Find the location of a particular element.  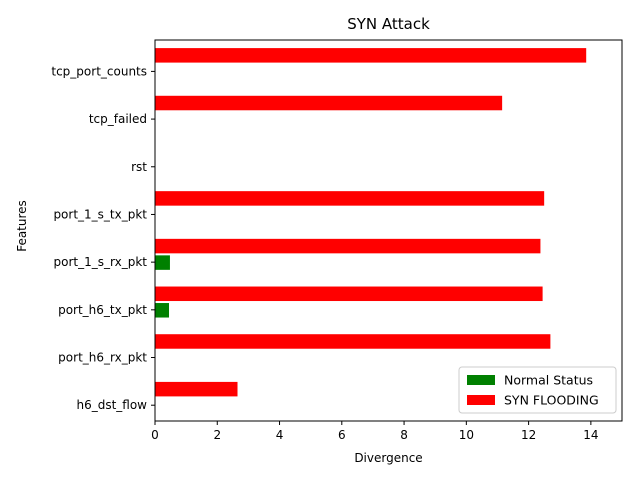

x-tick-label: 14 is located at coordinates (590, 435).